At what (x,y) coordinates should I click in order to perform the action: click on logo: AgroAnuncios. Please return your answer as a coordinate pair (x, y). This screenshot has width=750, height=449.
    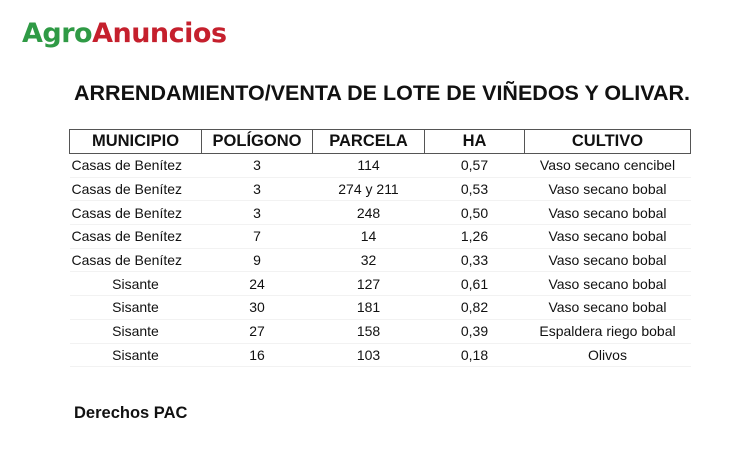
    Looking at the image, I should click on (124, 33).